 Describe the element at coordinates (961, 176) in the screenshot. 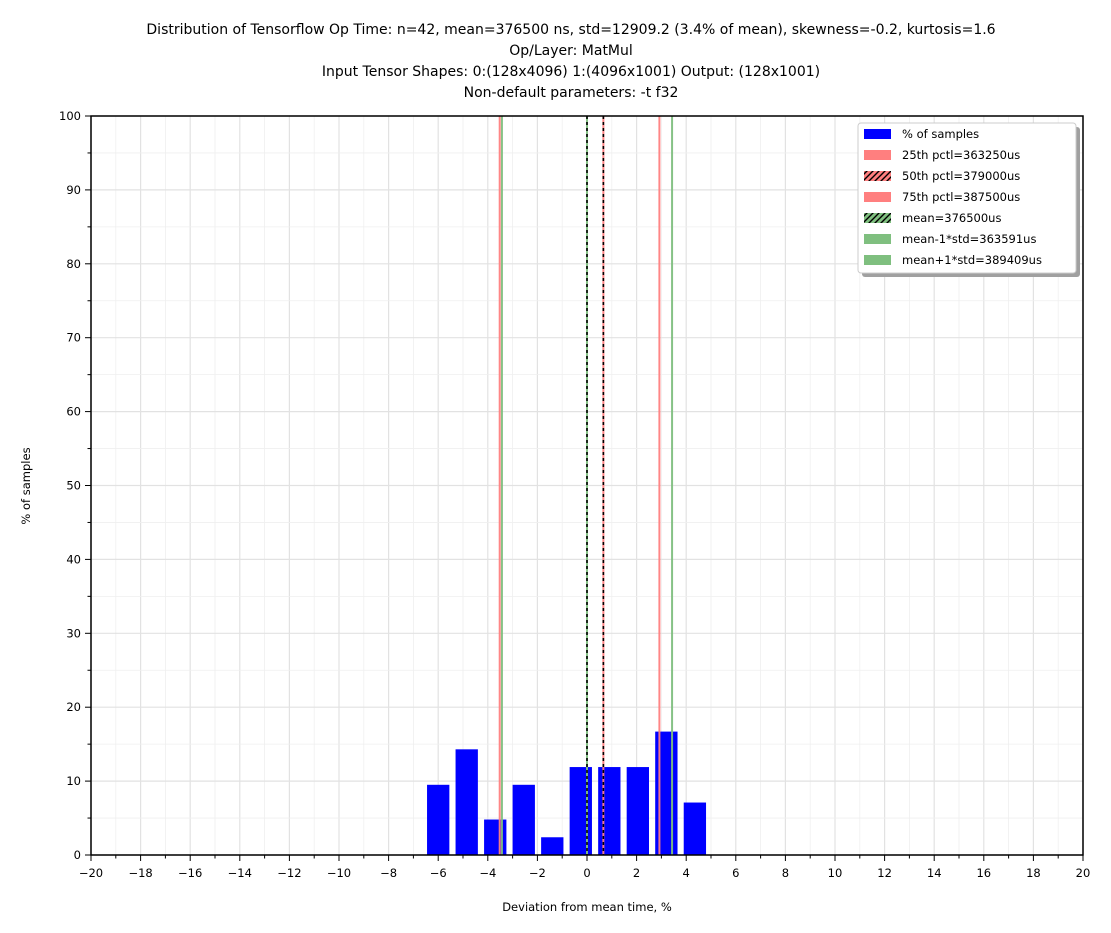

I see `legend-label: 50th pctl=379000us` at that location.